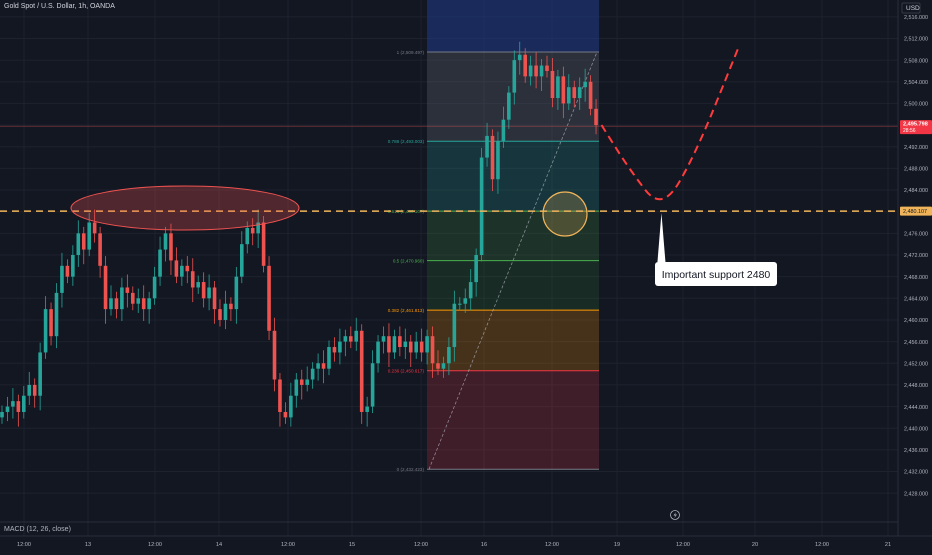 Image resolution: width=932 pixels, height=555 pixels. Describe the element at coordinates (185, 208) in the screenshot. I see `resistance-ellipse` at that location.